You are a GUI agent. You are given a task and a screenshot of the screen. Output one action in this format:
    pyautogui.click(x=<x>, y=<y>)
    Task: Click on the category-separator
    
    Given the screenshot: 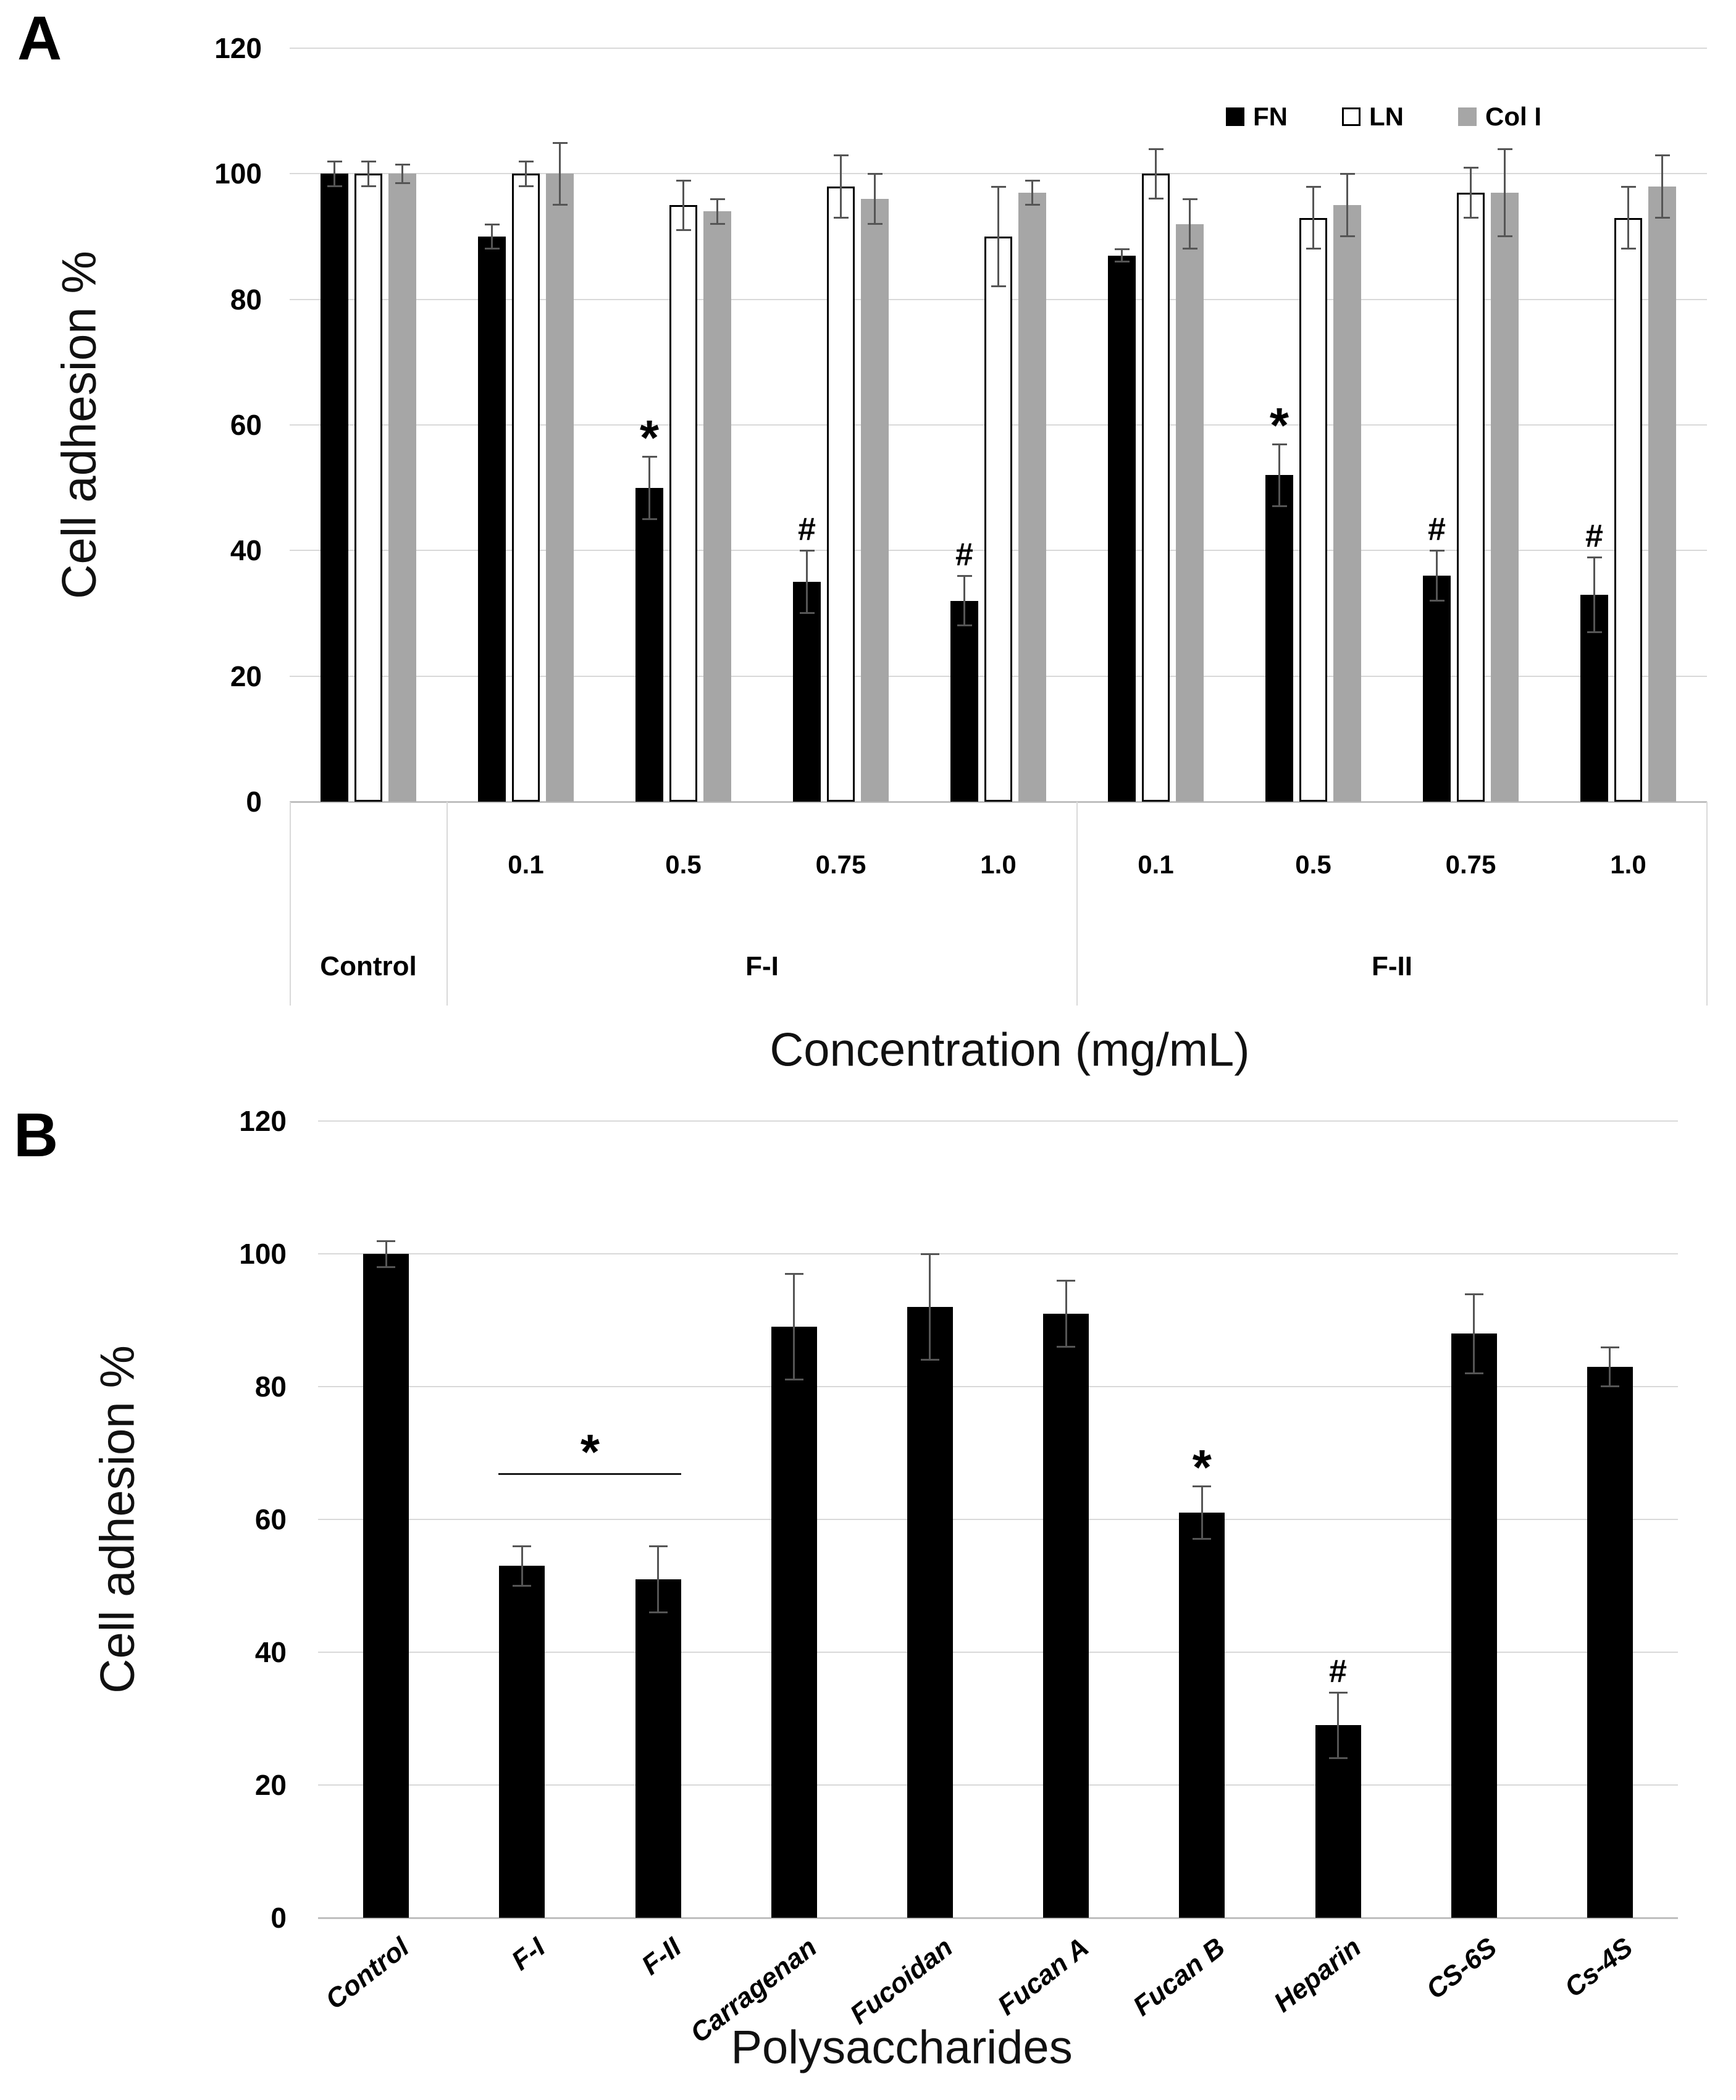 What is the action you would take?
    pyautogui.click(x=1077, y=904)
    